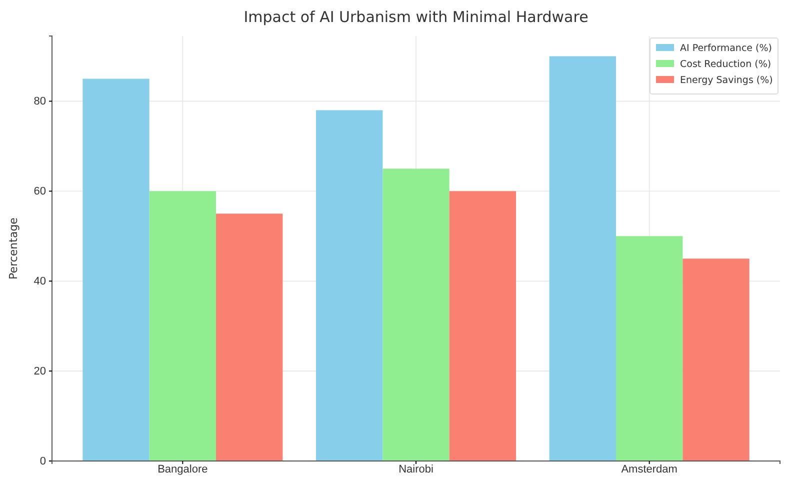 The height and width of the screenshot is (477, 790). I want to click on y-tick-label: 40, so click(40, 282).